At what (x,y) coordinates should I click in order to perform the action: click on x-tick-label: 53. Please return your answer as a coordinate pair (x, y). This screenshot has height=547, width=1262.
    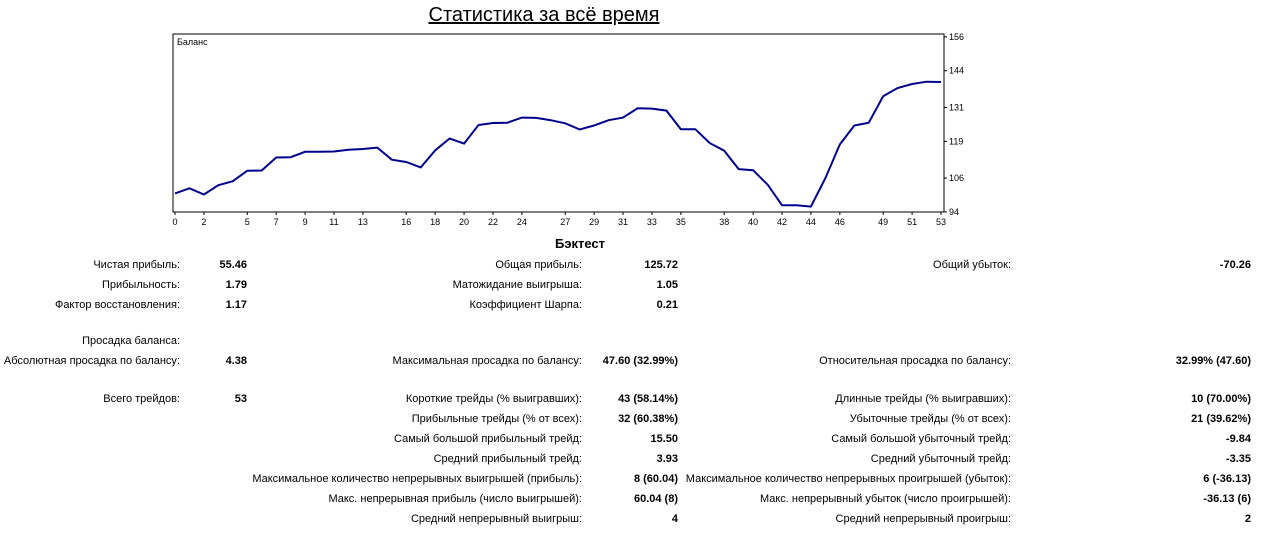
    Looking at the image, I should click on (941, 222).